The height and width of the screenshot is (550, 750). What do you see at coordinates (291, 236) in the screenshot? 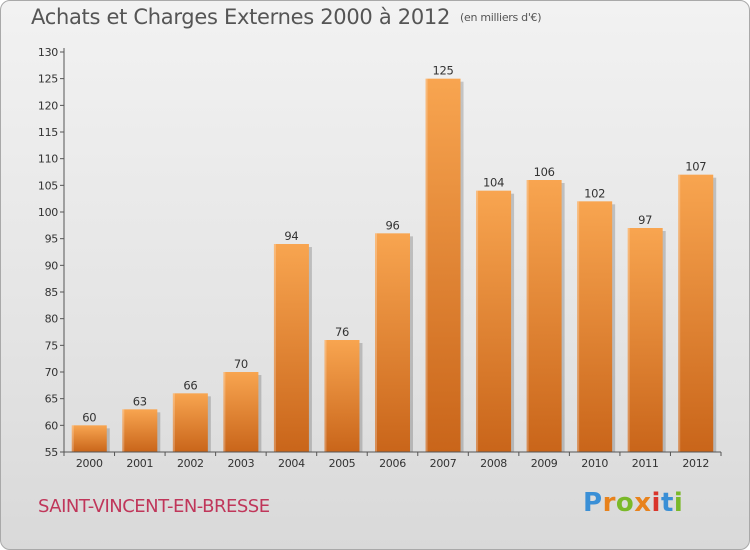
I see `data-label: 94` at bounding box center [291, 236].